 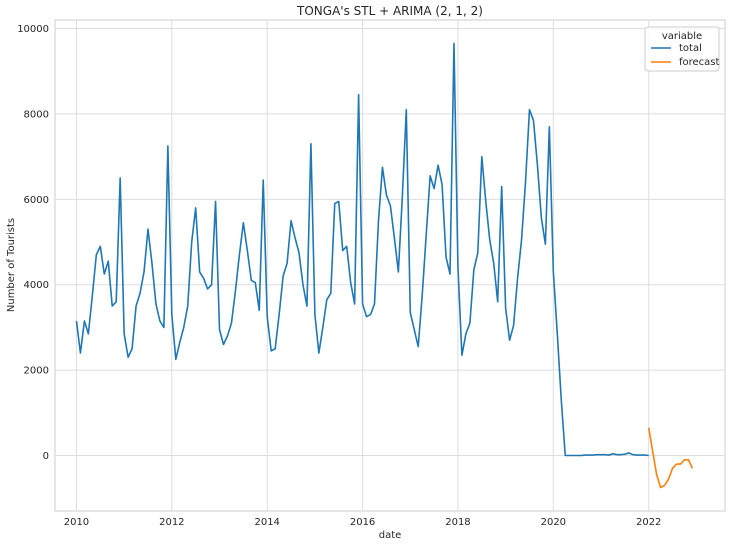 I want to click on y-tick-label: 2000, so click(x=36, y=371).